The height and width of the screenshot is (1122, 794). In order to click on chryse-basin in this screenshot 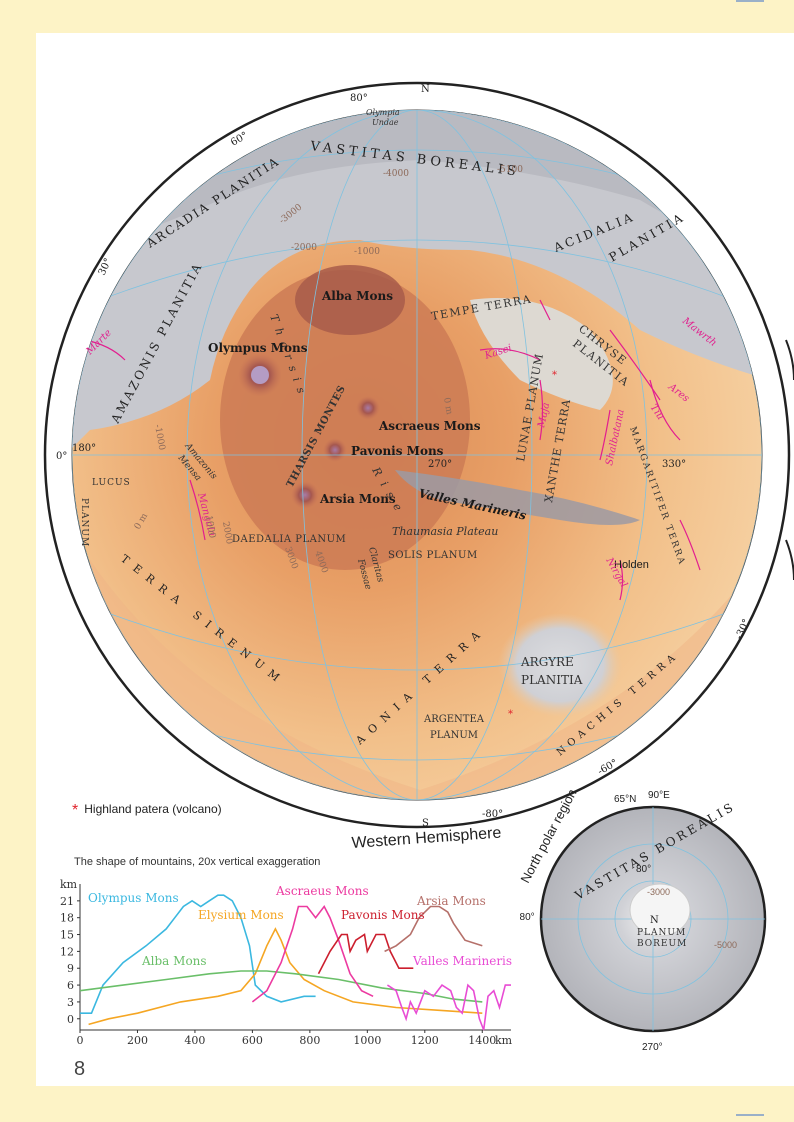, I will do `click(541, 354)`.